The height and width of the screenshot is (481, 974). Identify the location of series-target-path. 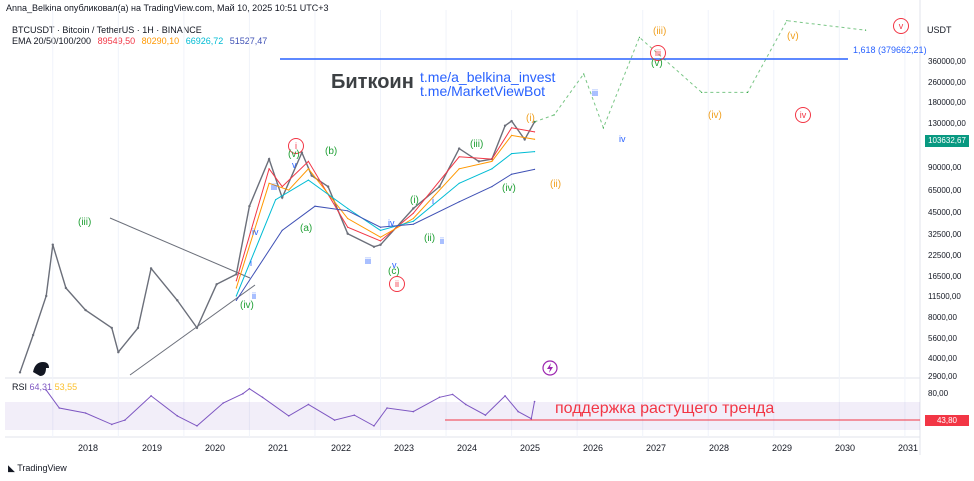
(700, 75).